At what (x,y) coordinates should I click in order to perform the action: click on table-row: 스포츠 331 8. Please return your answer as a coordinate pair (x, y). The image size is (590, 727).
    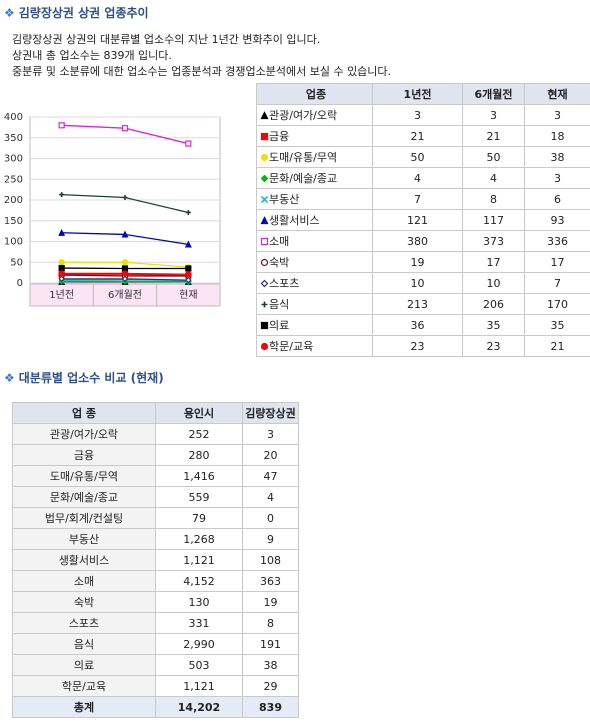
    Looking at the image, I should click on (155, 623).